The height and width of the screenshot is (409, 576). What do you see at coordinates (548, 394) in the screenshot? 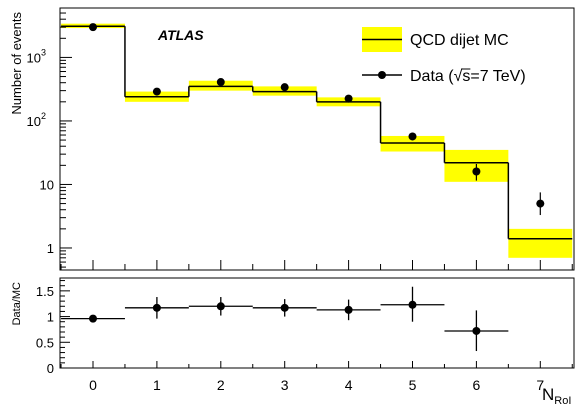
I see `x-axis-label-main: N` at bounding box center [548, 394].